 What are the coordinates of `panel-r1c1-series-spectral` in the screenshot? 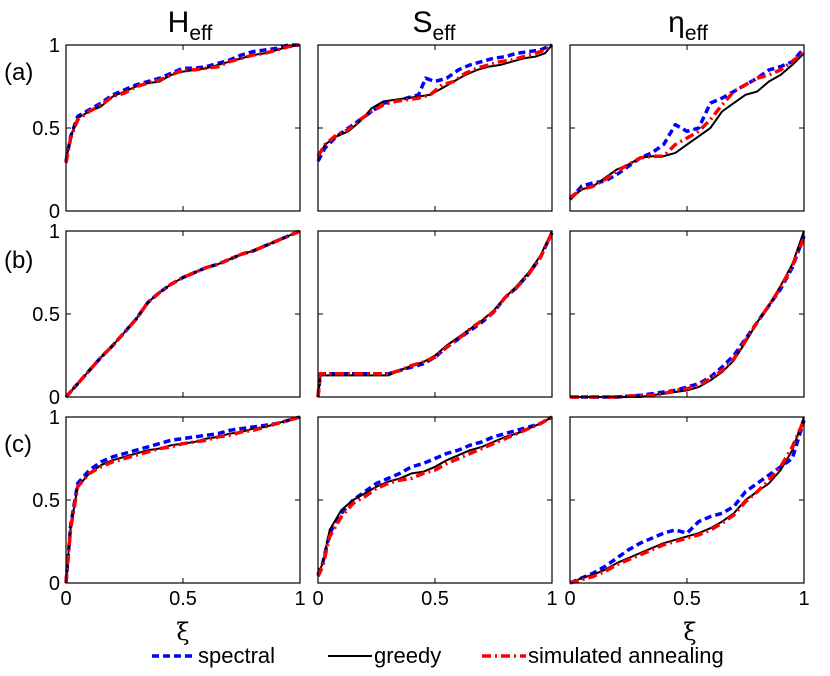 It's located at (182, 102).